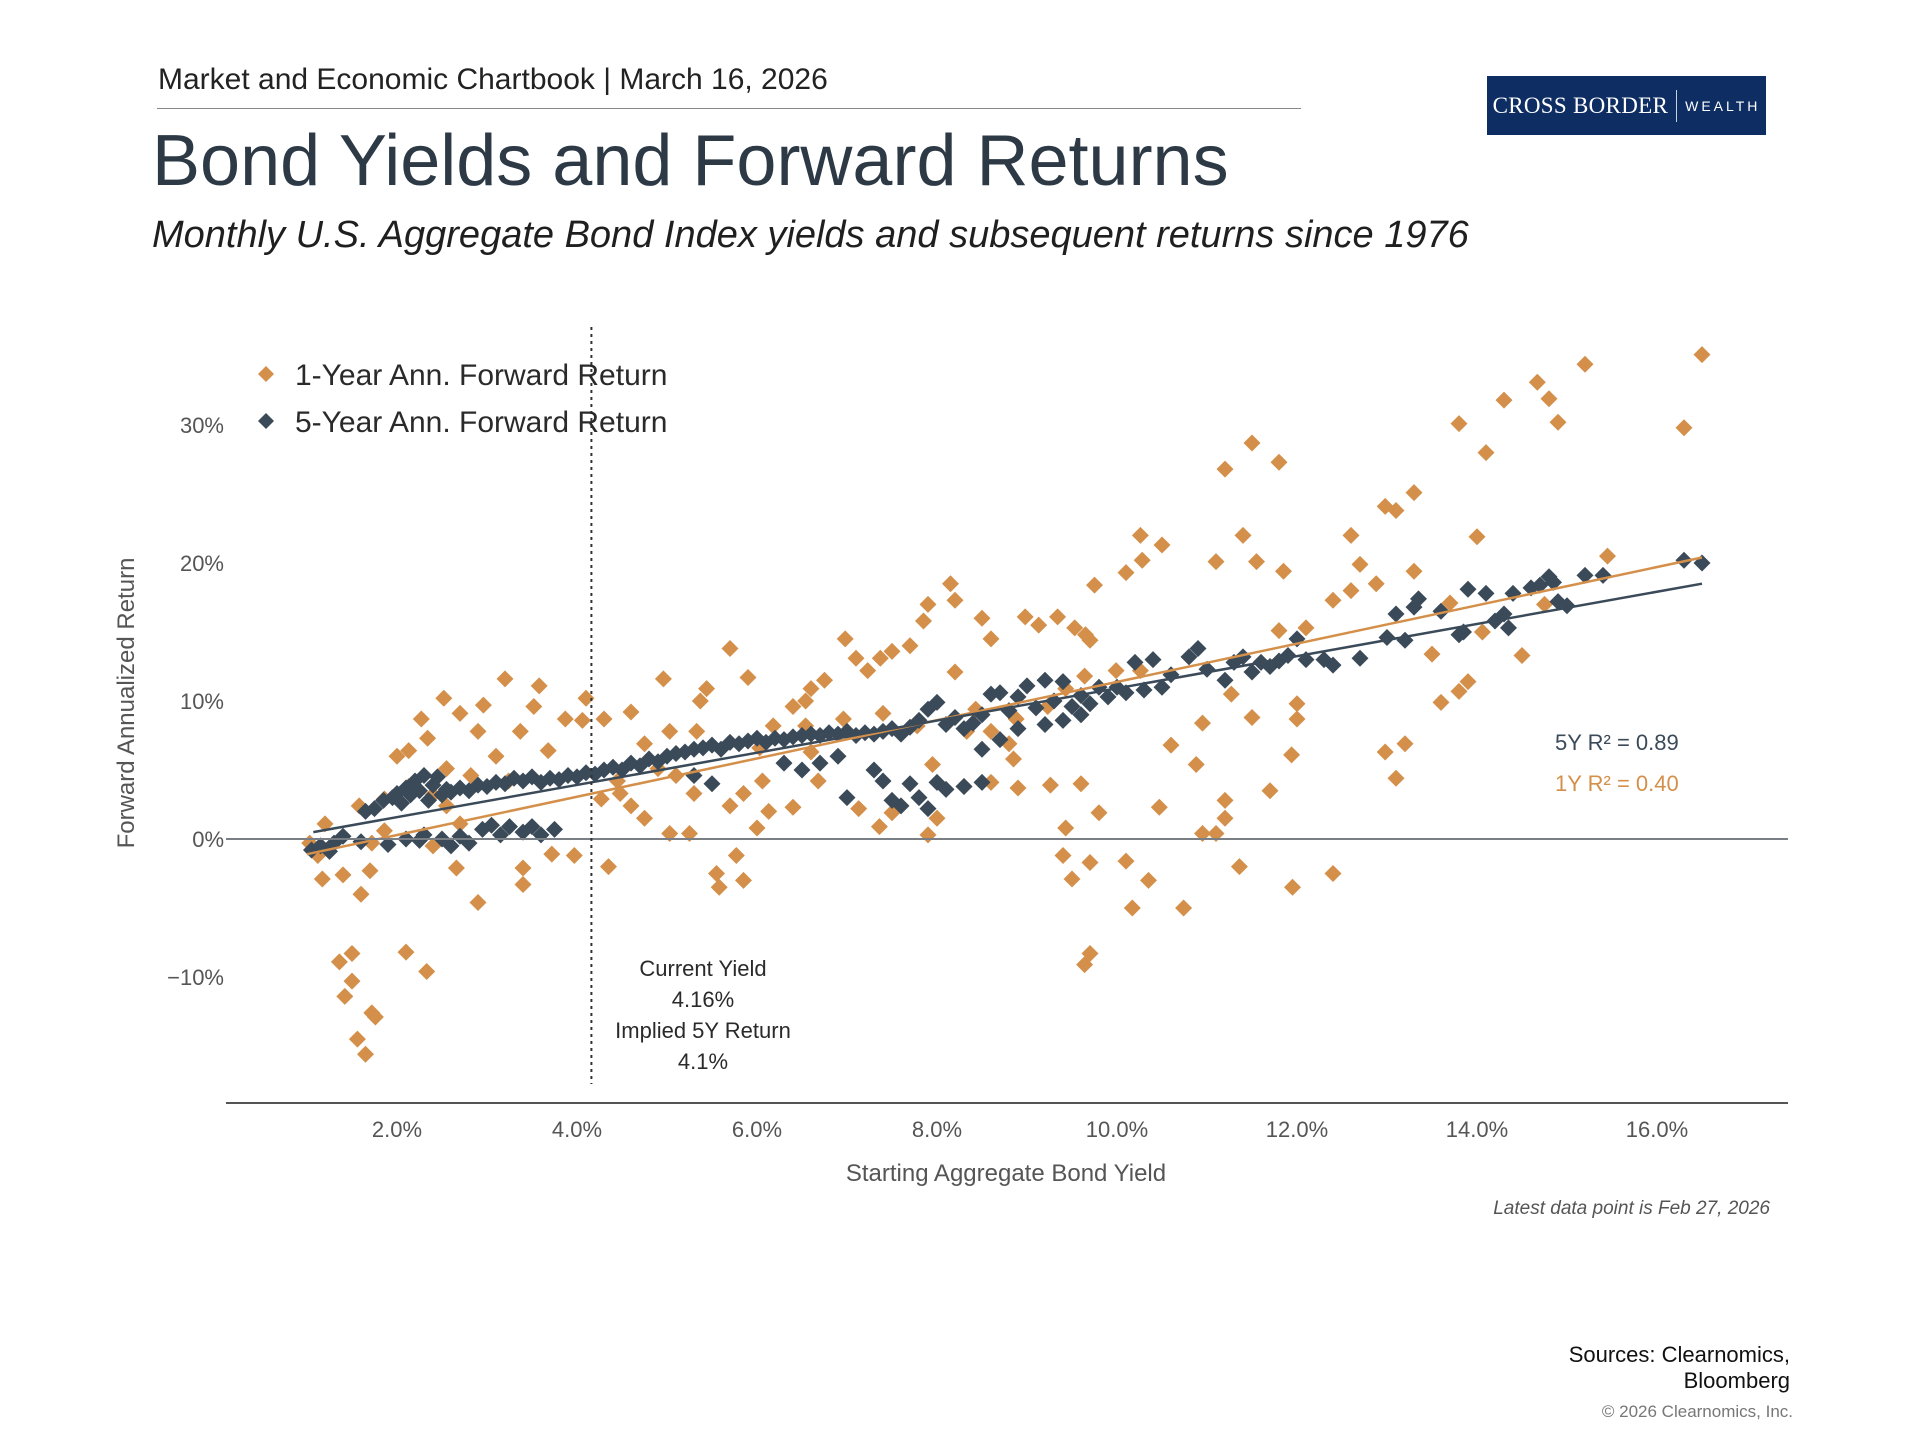 The height and width of the screenshot is (1440, 1920). Describe the element at coordinates (195, 701) in the screenshot. I see `y-ticks: −10% 0% 10% 20% 30%` at that location.